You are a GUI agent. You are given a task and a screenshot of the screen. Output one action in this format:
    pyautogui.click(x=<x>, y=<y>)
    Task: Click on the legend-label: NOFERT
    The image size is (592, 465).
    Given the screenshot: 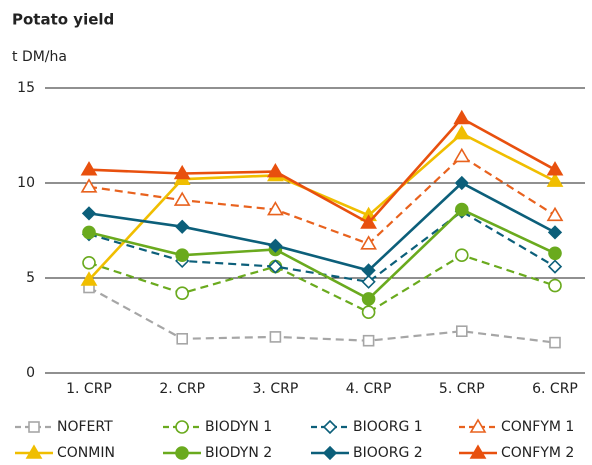 What is the action you would take?
    pyautogui.click(x=85, y=427)
    